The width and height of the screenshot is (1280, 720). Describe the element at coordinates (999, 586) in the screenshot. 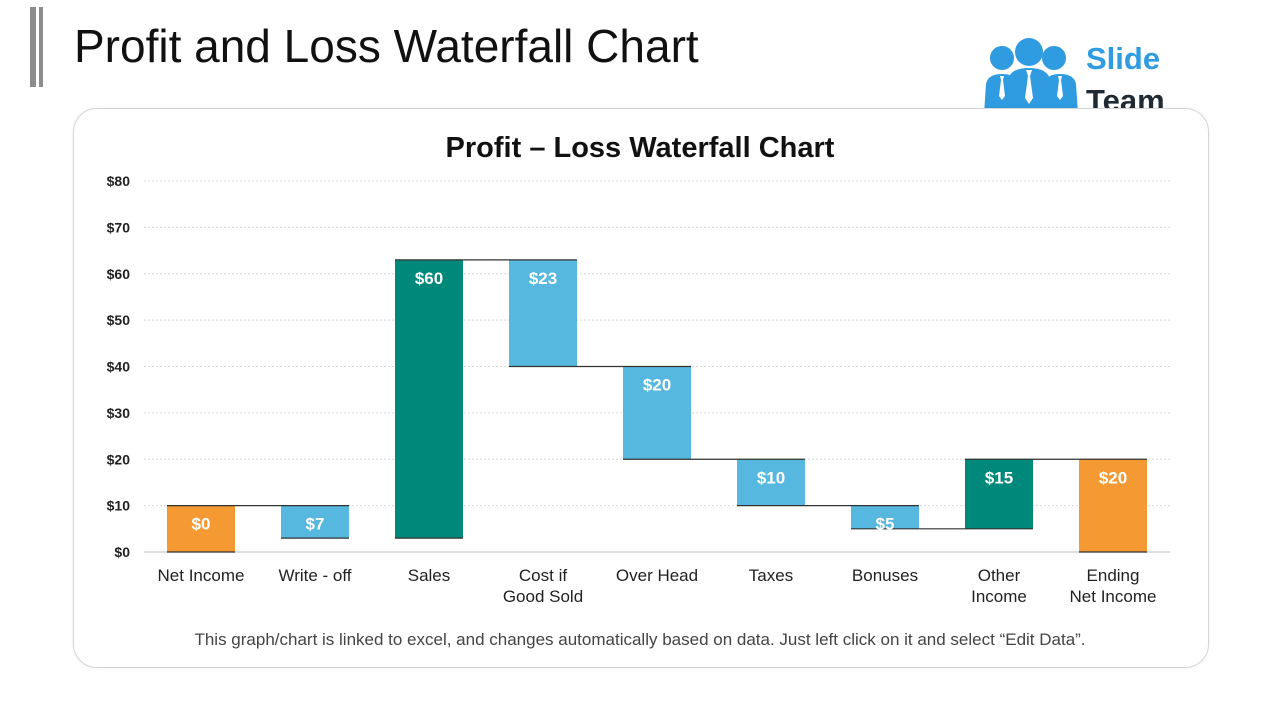

I see `x-tick-label: Other Income` at that location.